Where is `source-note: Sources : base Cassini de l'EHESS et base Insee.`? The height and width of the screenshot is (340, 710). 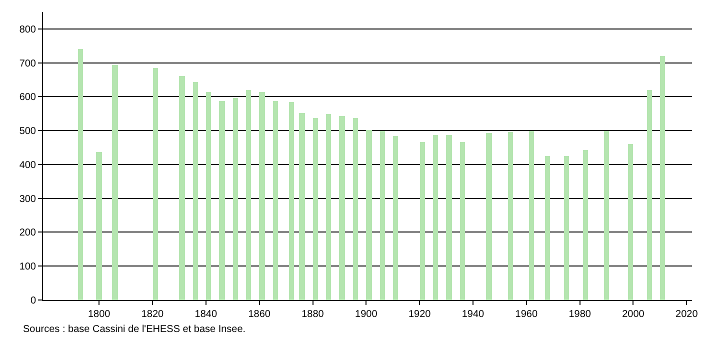
source-note: Sources : base Cassini de l'EHESS et base Insee. is located at coordinates (134, 329).